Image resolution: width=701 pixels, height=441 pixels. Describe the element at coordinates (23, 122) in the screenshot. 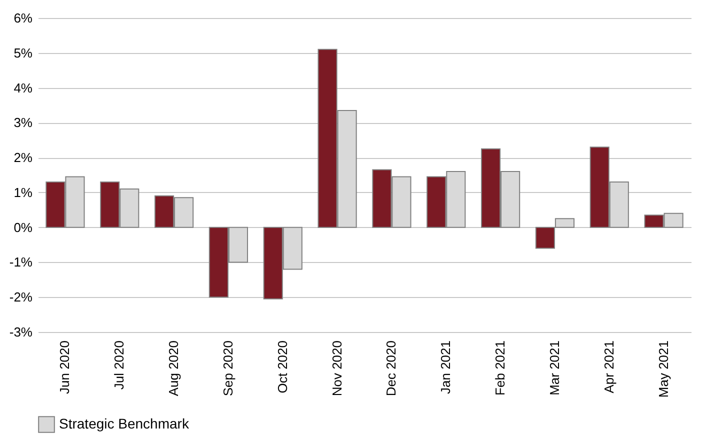

I see `y-tick-label: 3%` at that location.